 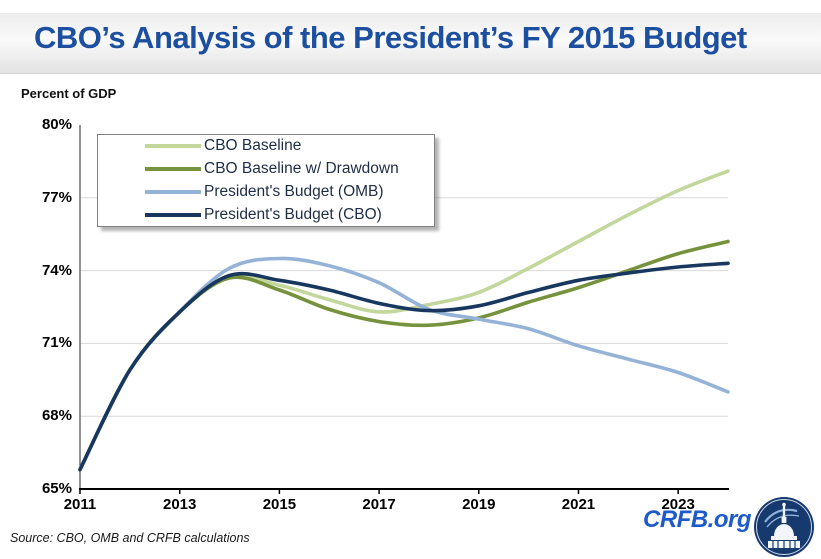 I want to click on y-tick-label: 65%, so click(x=56, y=488).